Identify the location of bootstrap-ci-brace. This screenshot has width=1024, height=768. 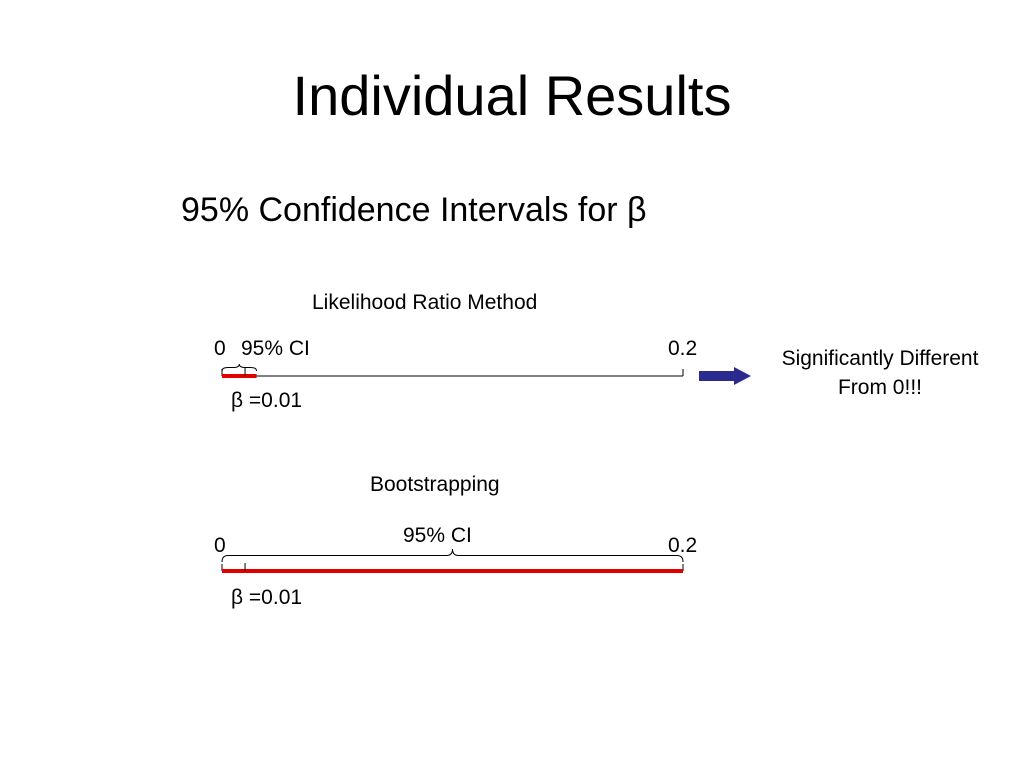
(452, 555).